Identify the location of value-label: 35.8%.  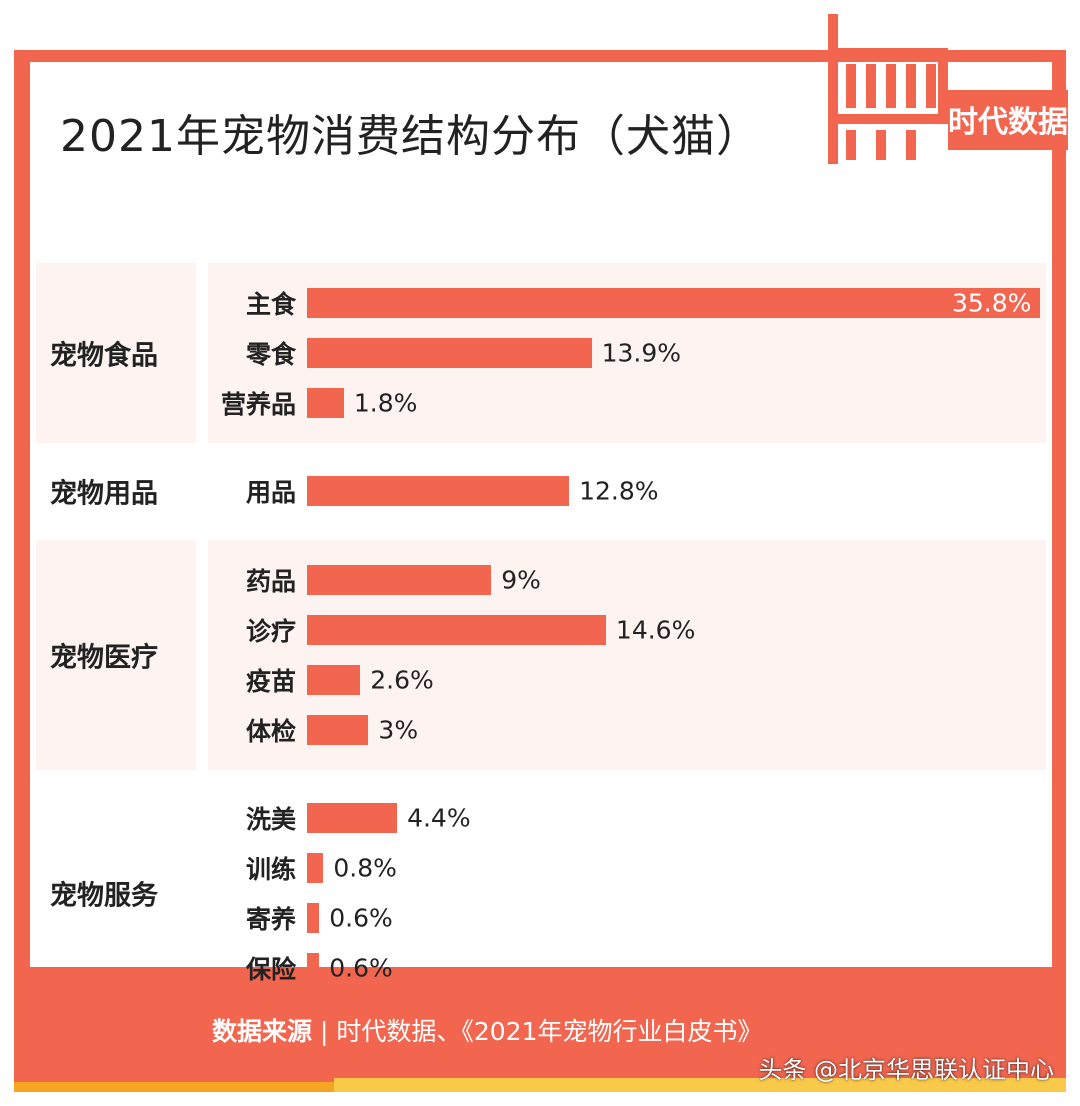
(992, 303).